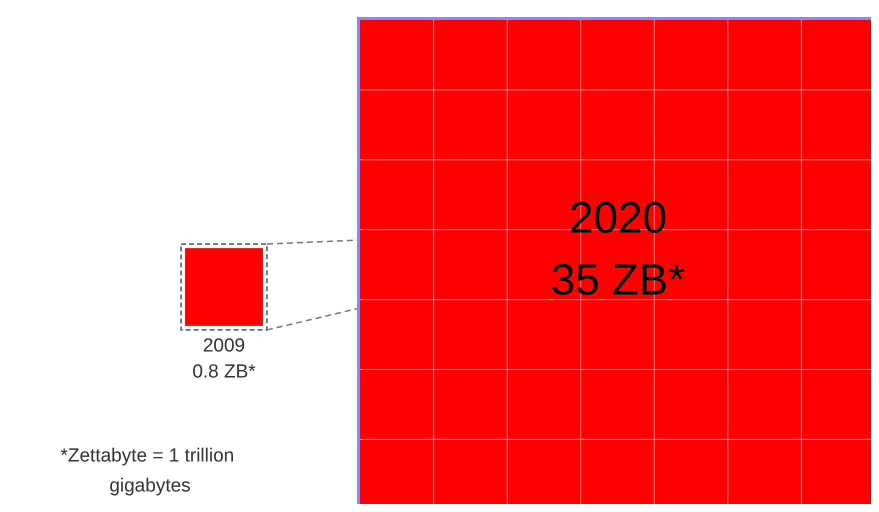 The width and height of the screenshot is (879, 512). Describe the element at coordinates (618, 280) in the screenshot. I see `data-label: 35 ZB*` at that location.